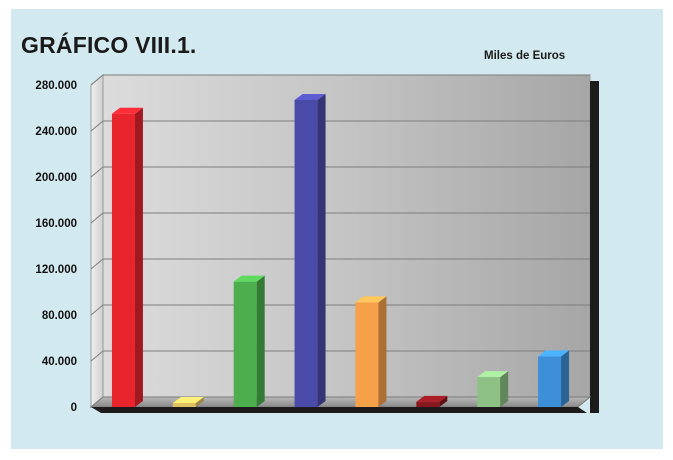 This screenshot has width=673, height=460. I want to click on y-tick-label: 240.000, so click(56, 132).